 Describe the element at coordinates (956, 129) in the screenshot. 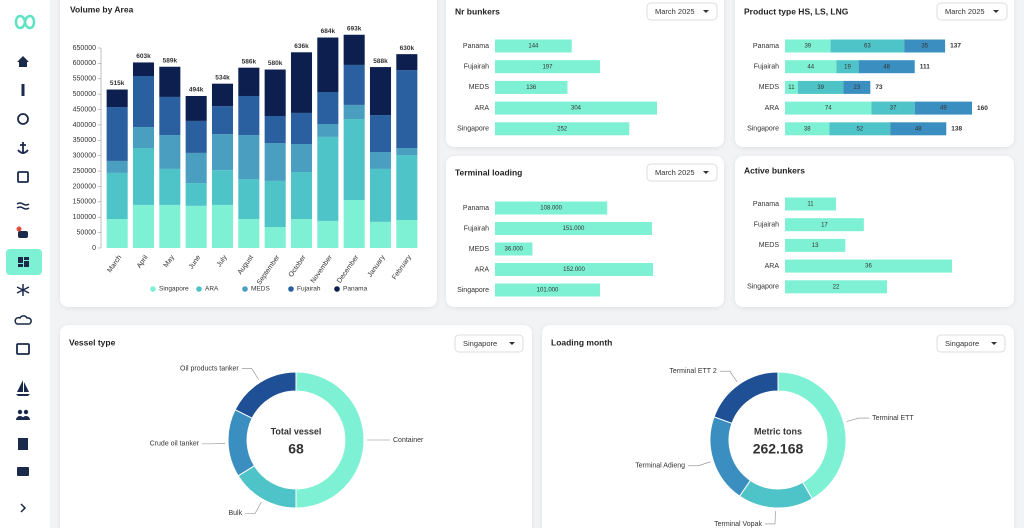

I see `total-label: 138` at that location.